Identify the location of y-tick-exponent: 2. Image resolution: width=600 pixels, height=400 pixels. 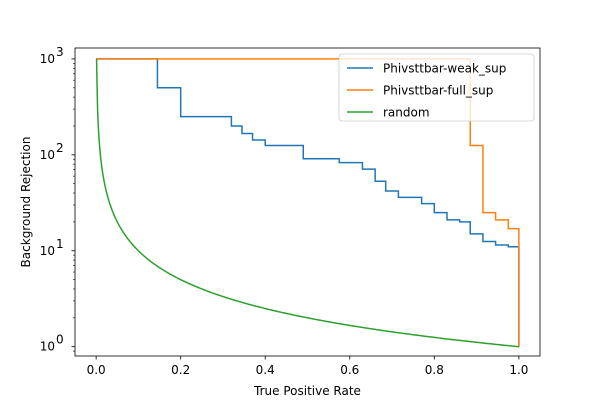
(60, 148).